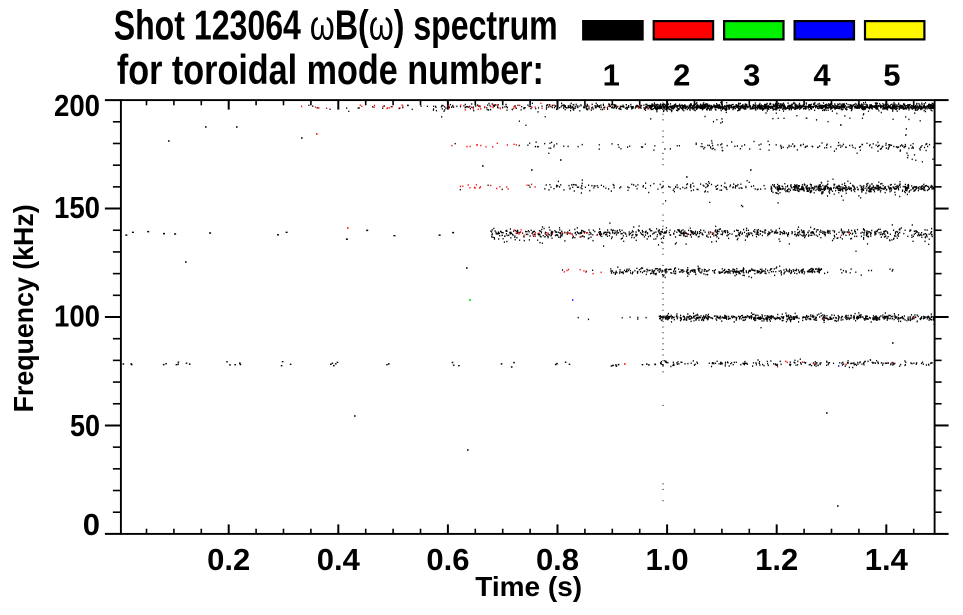  Describe the element at coordinates (822, 75) in the screenshot. I see `svg-text: 4` at that location.